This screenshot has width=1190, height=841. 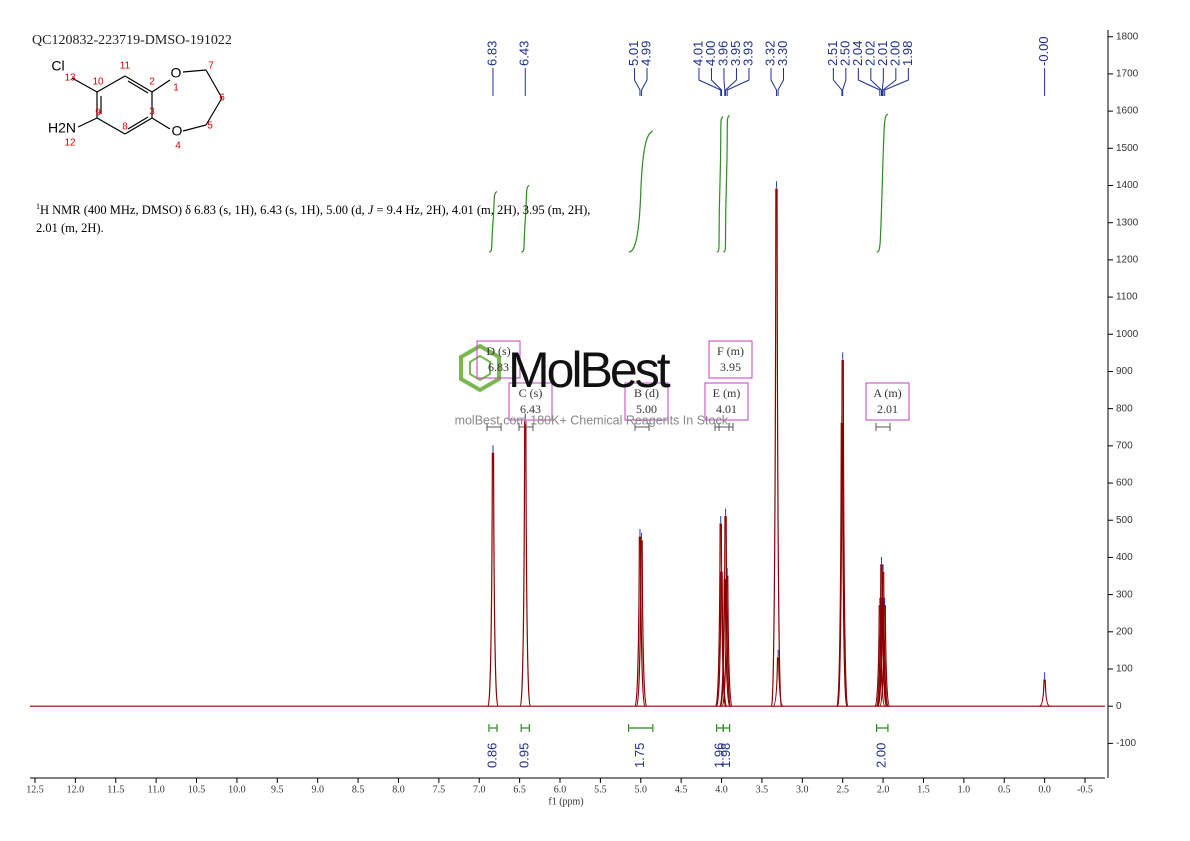 What do you see at coordinates (727, 393) in the screenshot?
I see `multiplet-name: E (m)` at bounding box center [727, 393].